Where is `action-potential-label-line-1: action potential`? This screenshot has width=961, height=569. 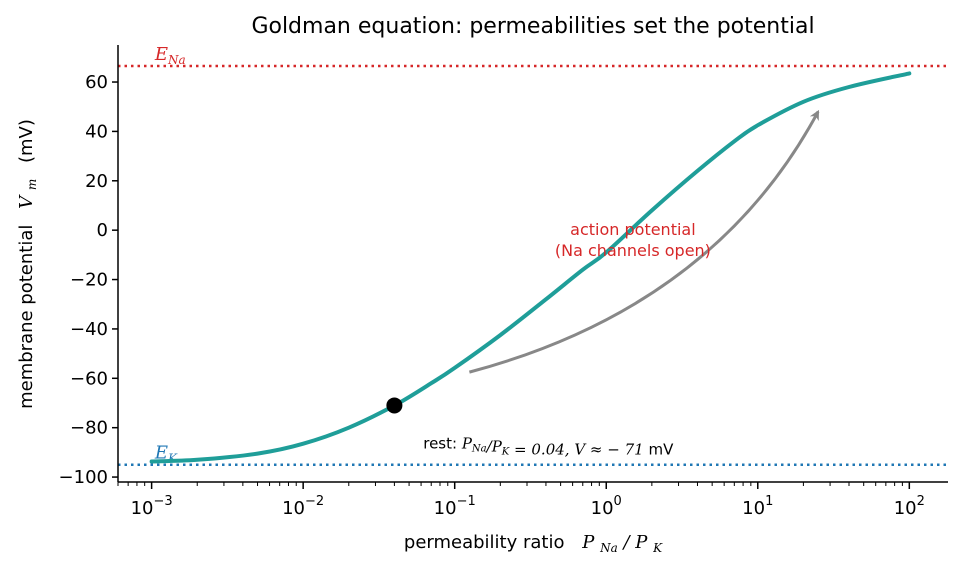 action-potential-label-line-1: action potential is located at coordinates (633, 229).